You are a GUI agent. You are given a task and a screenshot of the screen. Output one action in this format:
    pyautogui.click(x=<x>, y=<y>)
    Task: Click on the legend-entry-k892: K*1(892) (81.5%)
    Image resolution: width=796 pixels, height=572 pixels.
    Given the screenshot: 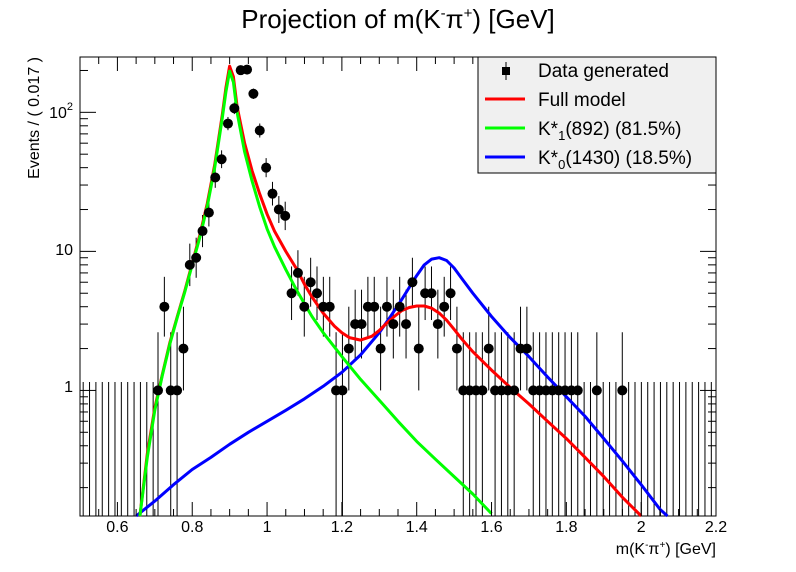 What is the action you would take?
    pyautogui.click(x=583, y=131)
    